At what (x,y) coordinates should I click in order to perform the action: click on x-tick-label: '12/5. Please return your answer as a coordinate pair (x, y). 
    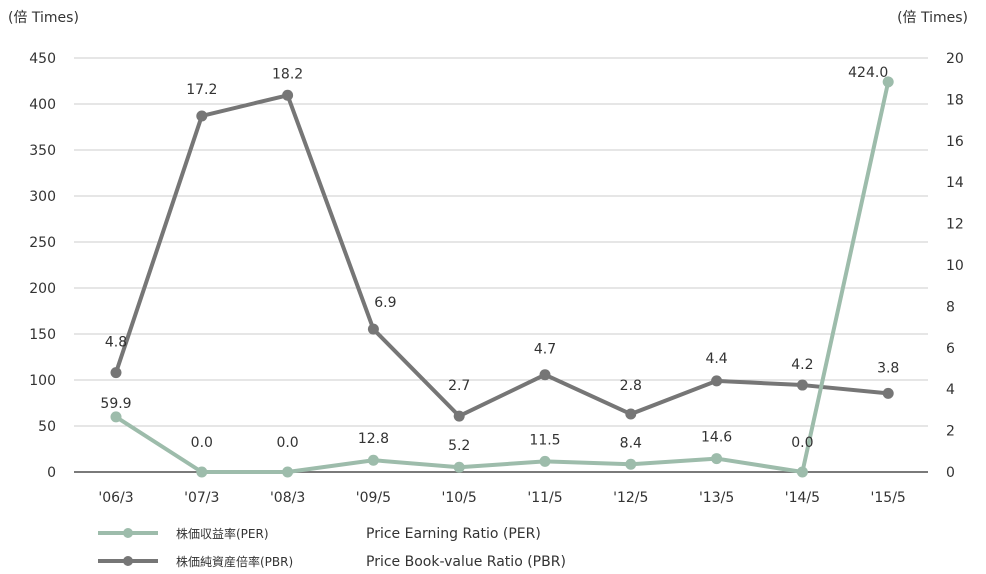
    Looking at the image, I should click on (630, 498).